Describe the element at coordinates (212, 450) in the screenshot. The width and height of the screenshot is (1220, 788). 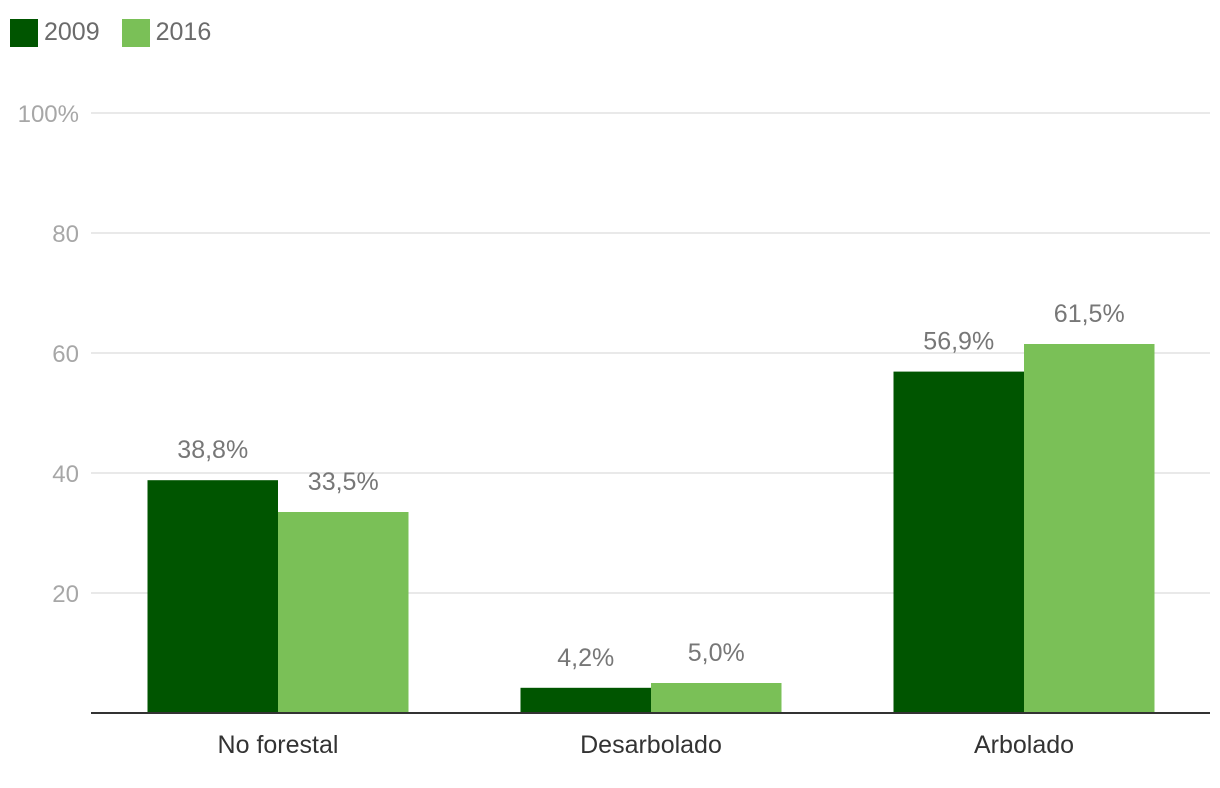
I see `data-label-2009-0: 38,8%` at that location.